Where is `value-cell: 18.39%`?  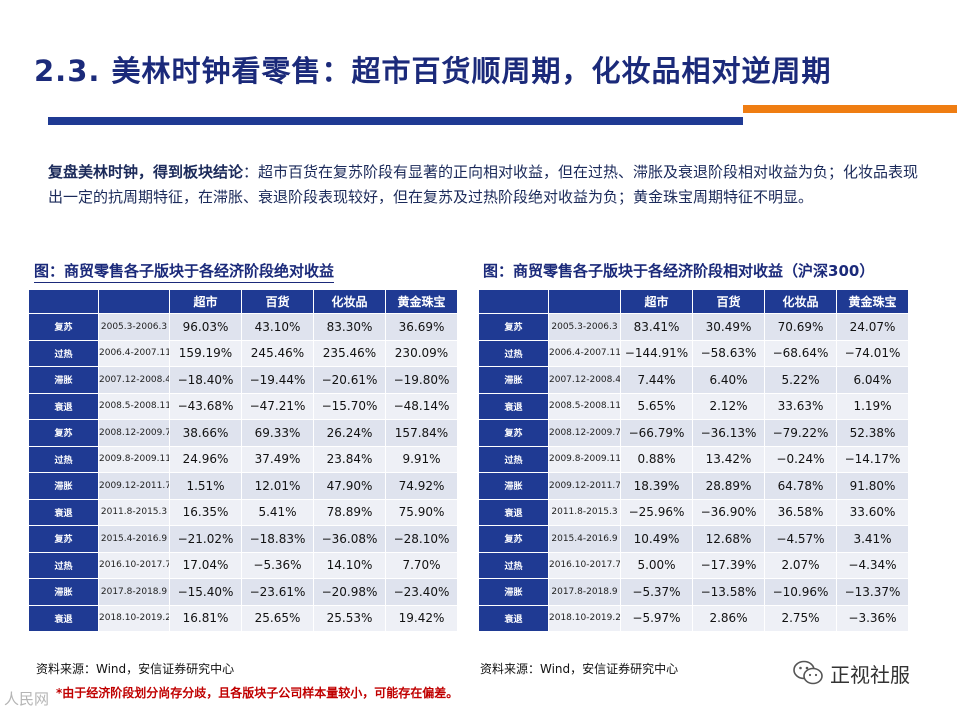
value-cell: 18.39% is located at coordinates (656, 486).